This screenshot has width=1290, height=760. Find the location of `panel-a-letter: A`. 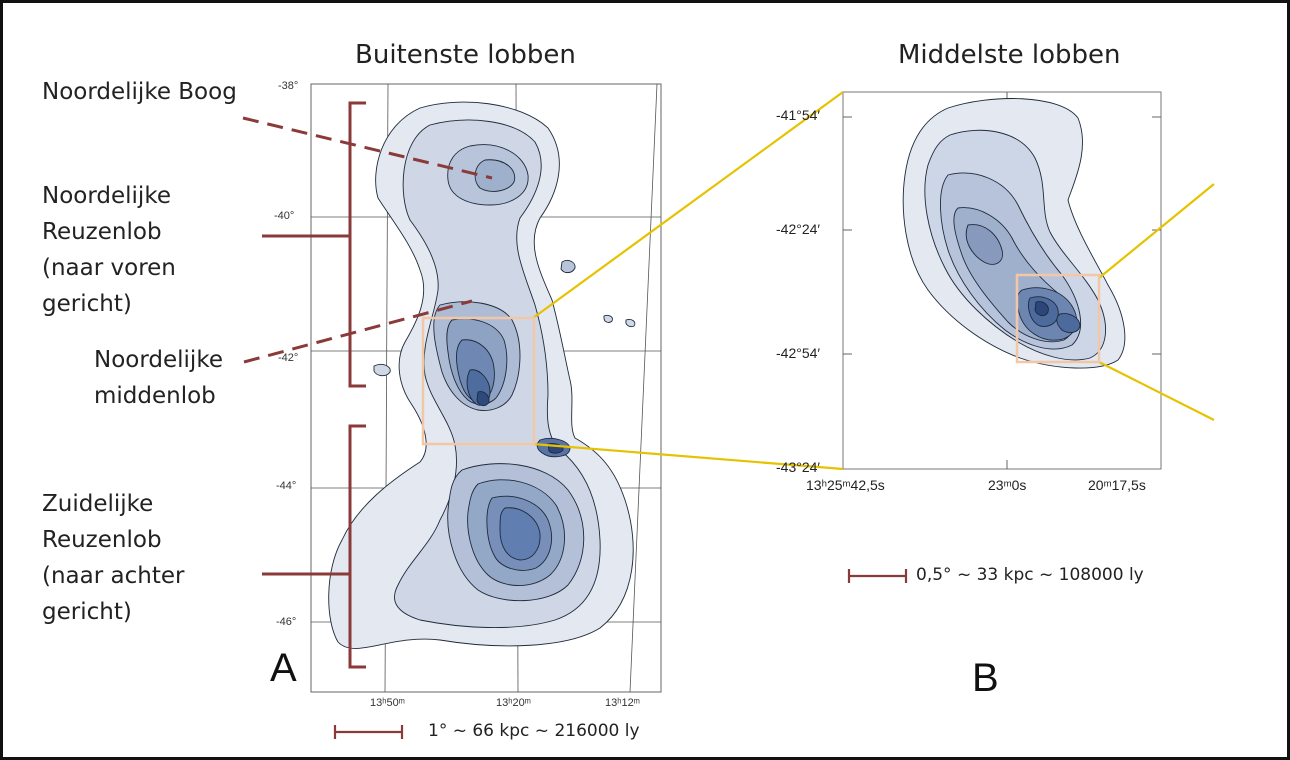

panel-a-letter: A is located at coordinates (283, 668).